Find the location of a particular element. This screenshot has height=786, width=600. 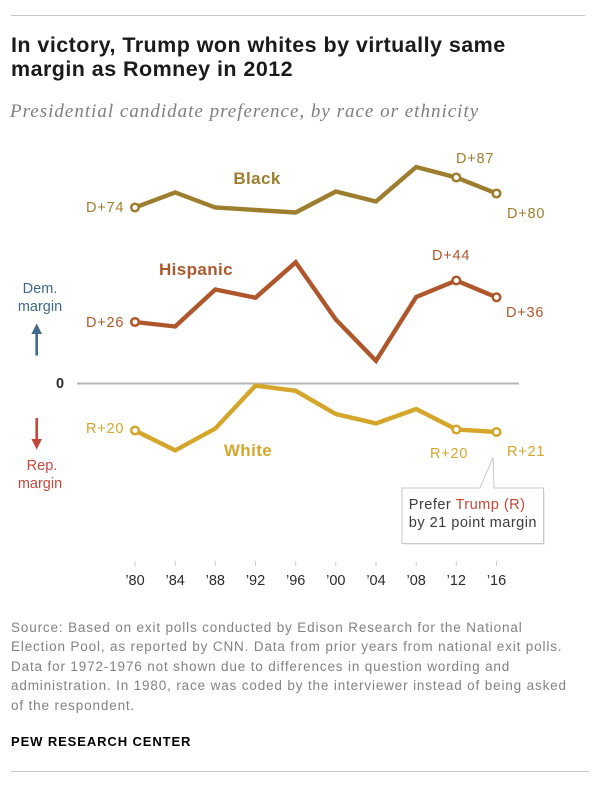

svg-text: Dem. is located at coordinates (40, 289).